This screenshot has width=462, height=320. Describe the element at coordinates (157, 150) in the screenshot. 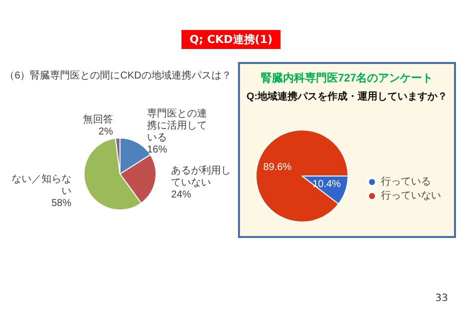

I see `data-label: 16%` at that location.